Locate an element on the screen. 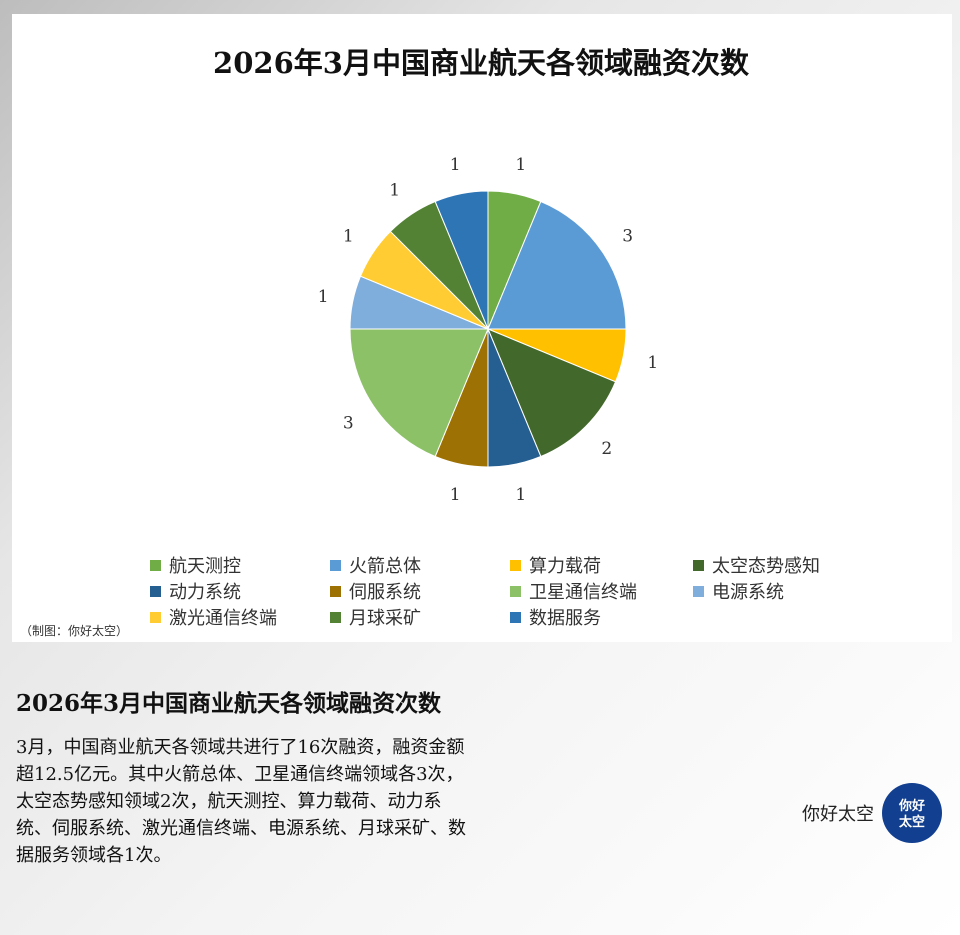 Image resolution: width=960 pixels, height=935 pixels. legend-label-11: 数据服务 is located at coordinates (565, 618).